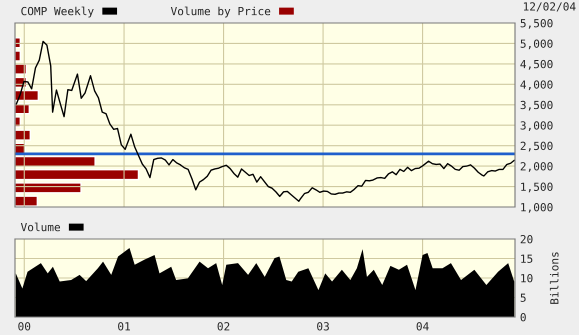  I want to click on y-tick-label: 3,000, so click(536, 126).